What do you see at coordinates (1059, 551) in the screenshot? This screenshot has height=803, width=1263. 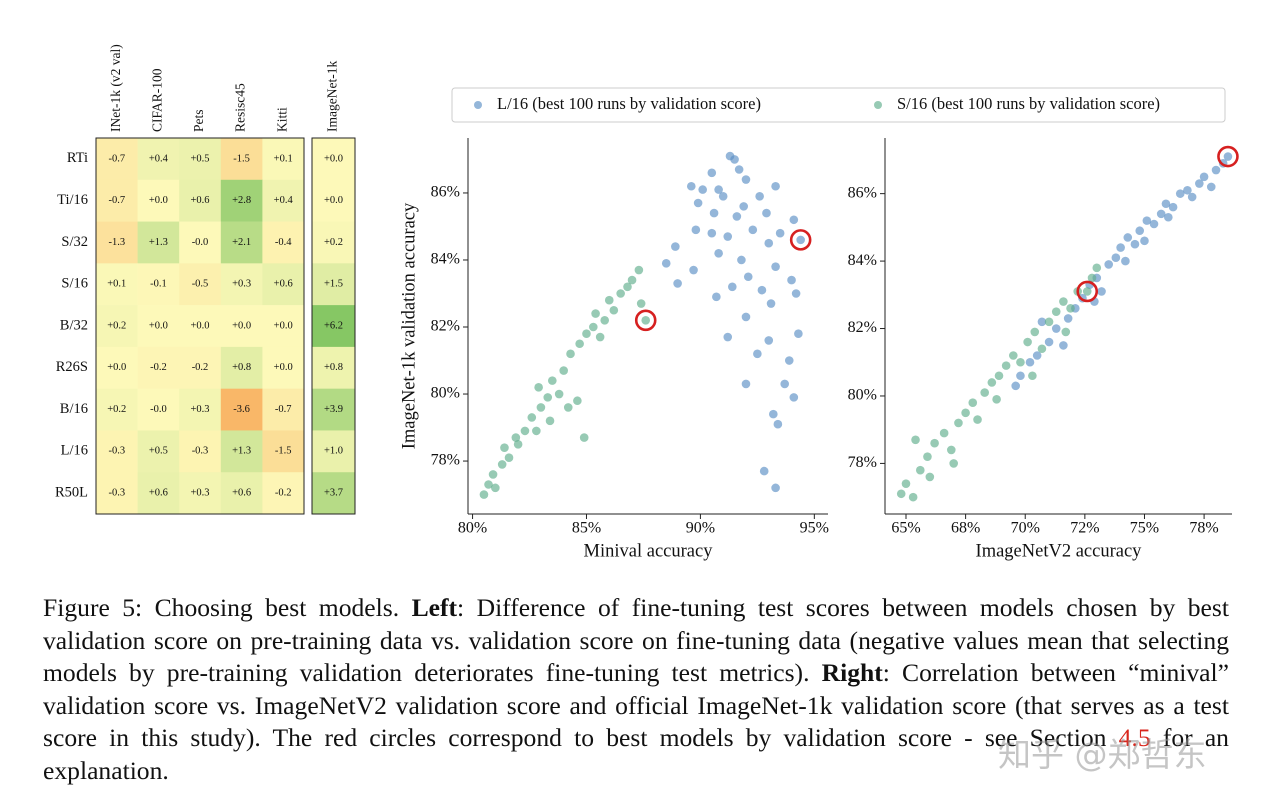 I see `x-axis-label: ImageNetV2 accuracy` at bounding box center [1059, 551].